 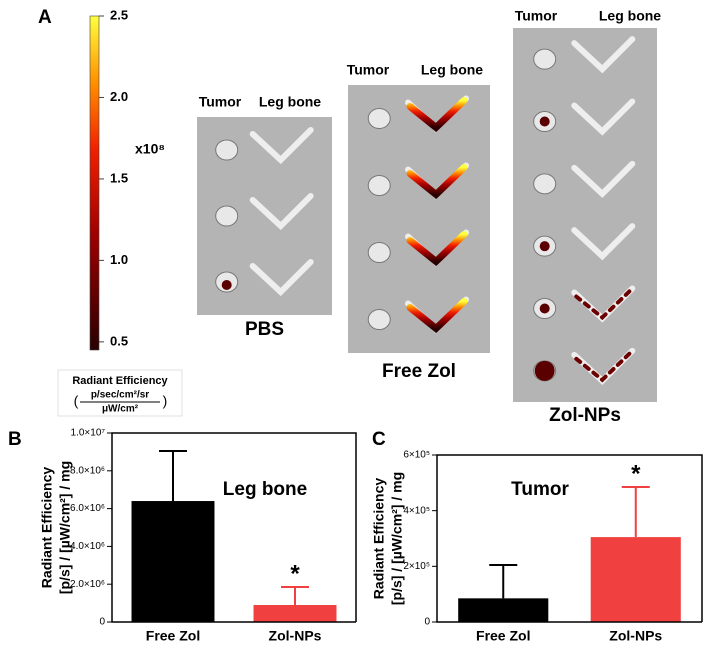 What do you see at coordinates (87, 546) in the screenshot?
I see `y-tick-label: 4.0×10⁶` at bounding box center [87, 546].